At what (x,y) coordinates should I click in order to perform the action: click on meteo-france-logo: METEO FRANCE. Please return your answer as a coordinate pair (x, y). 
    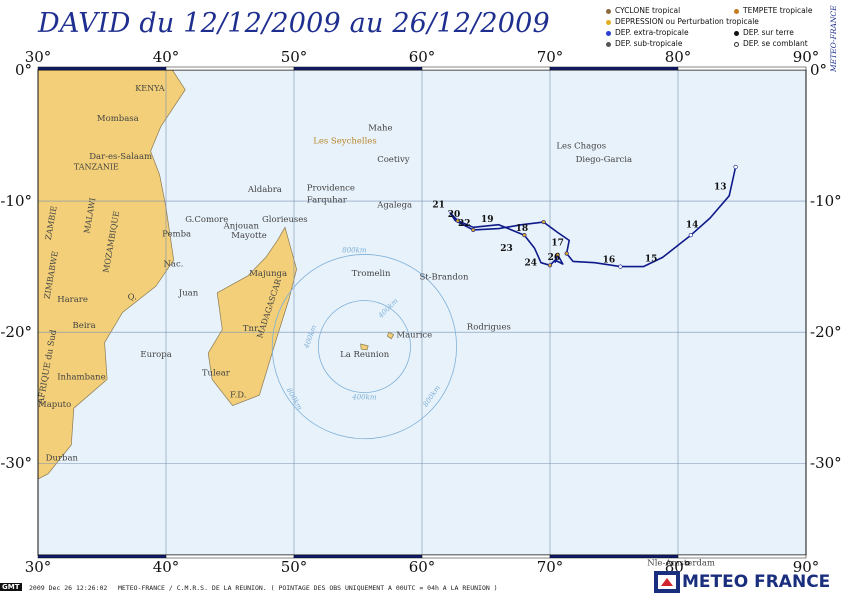
    Looking at the image, I should click on (747, 582).